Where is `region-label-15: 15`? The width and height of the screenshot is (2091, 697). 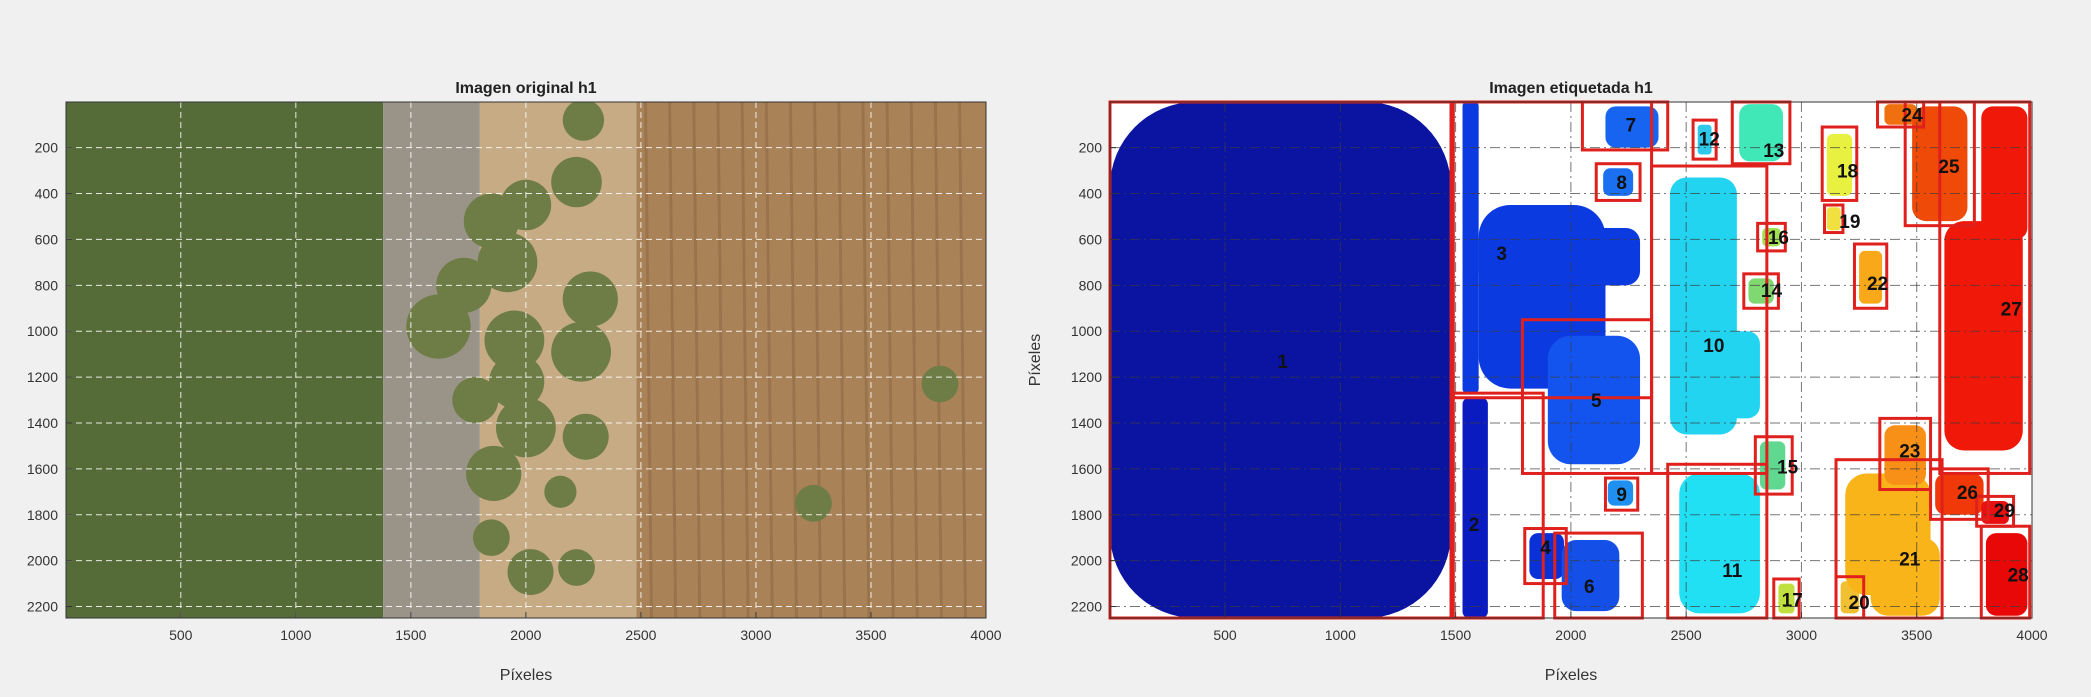
region-label-15: 15 is located at coordinates (1788, 468).